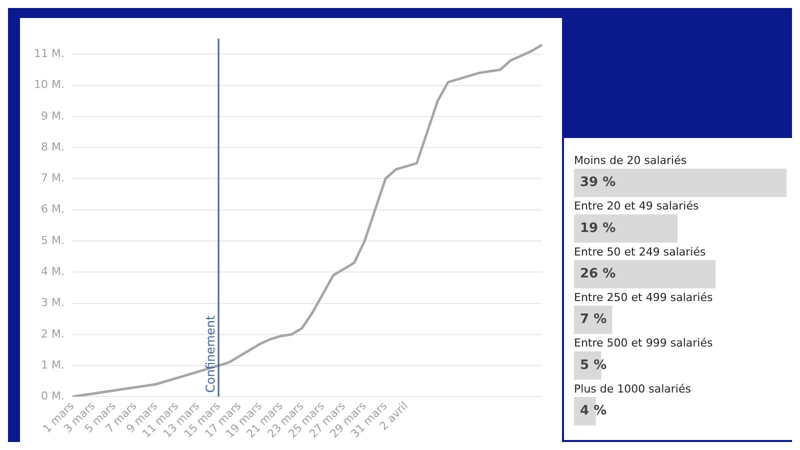 The image size is (800, 450). Describe the element at coordinates (52, 396) in the screenshot. I see `y-tick-label: 0 M.` at that location.